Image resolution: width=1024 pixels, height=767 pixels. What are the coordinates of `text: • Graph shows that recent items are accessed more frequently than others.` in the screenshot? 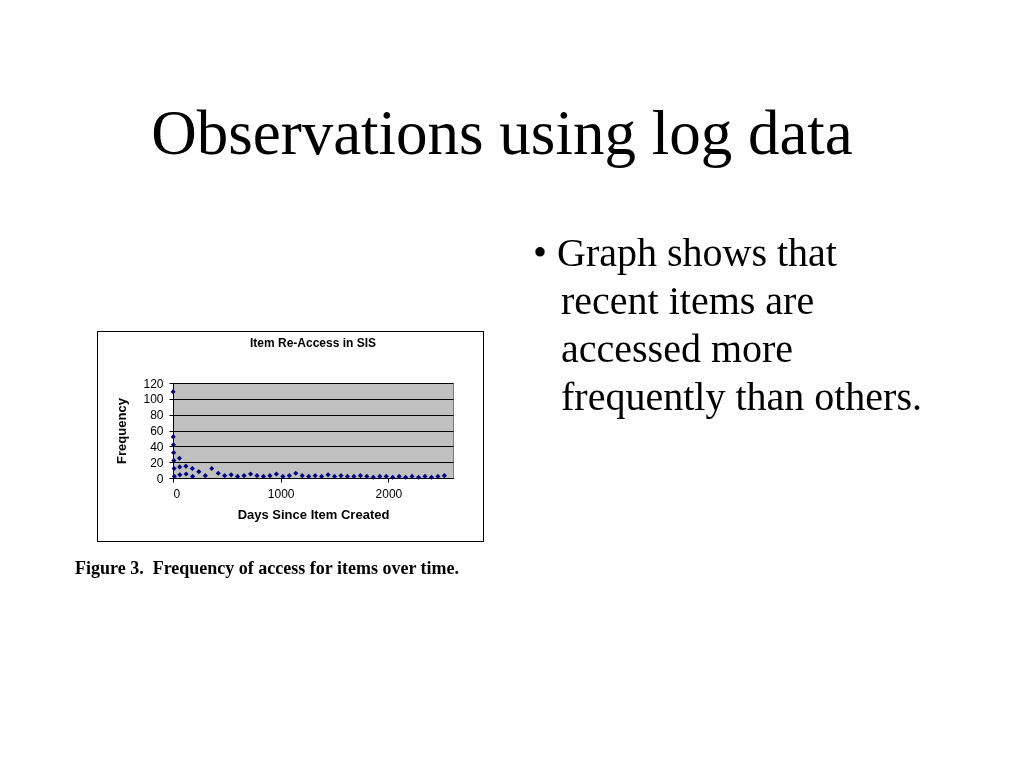 It's located at (728, 325).